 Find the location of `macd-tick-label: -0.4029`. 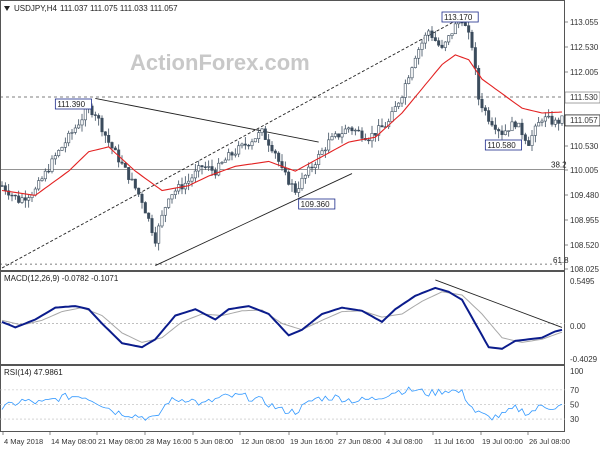

macd-tick-label: -0.4029 is located at coordinates (584, 359).